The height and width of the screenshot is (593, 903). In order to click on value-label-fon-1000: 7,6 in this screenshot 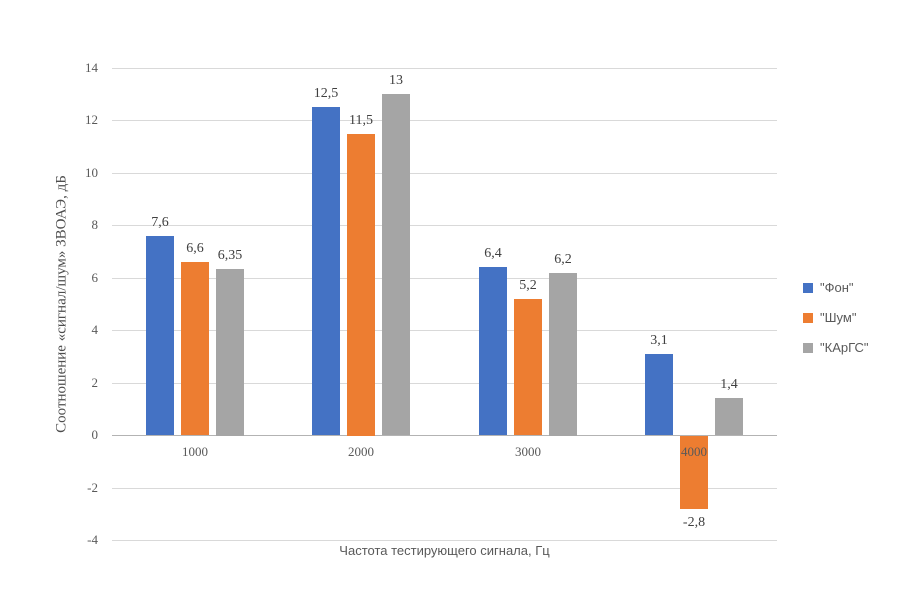, I will do `click(160, 222)`.